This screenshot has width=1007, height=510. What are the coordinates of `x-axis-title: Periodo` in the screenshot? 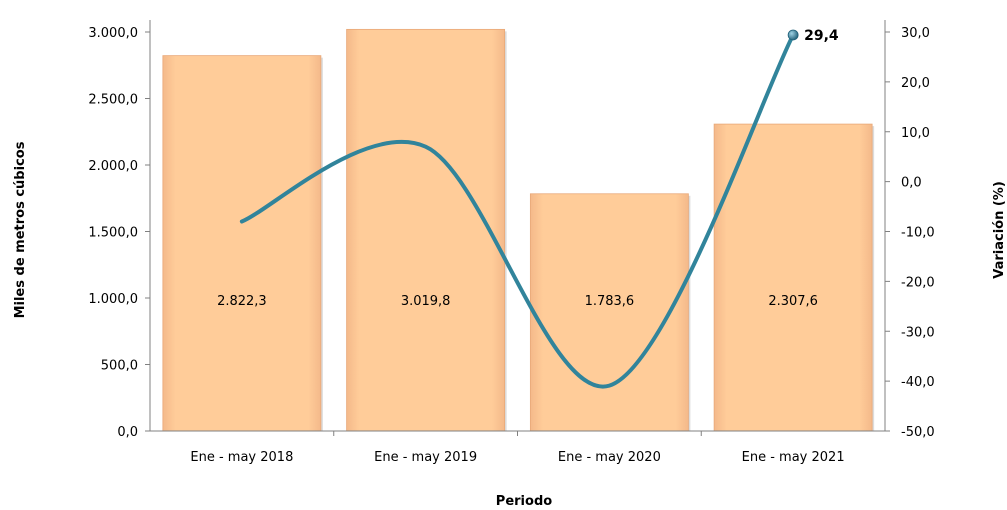 It's located at (524, 501).